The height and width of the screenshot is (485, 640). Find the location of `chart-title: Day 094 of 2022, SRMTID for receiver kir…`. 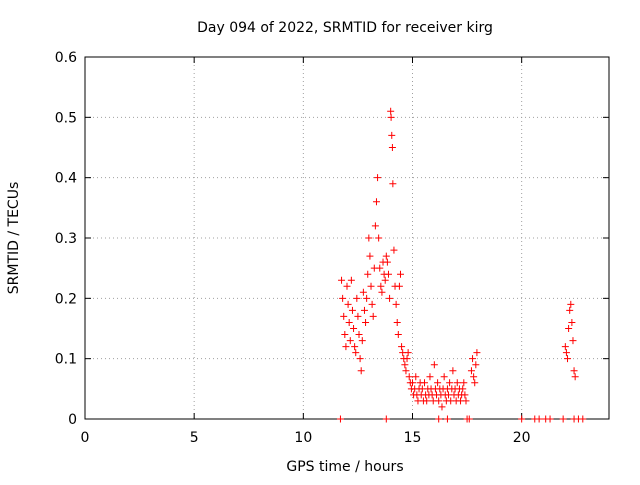

chart-title: Day 094 of 2022, SRMTID for receiver kir… is located at coordinates (345, 28).